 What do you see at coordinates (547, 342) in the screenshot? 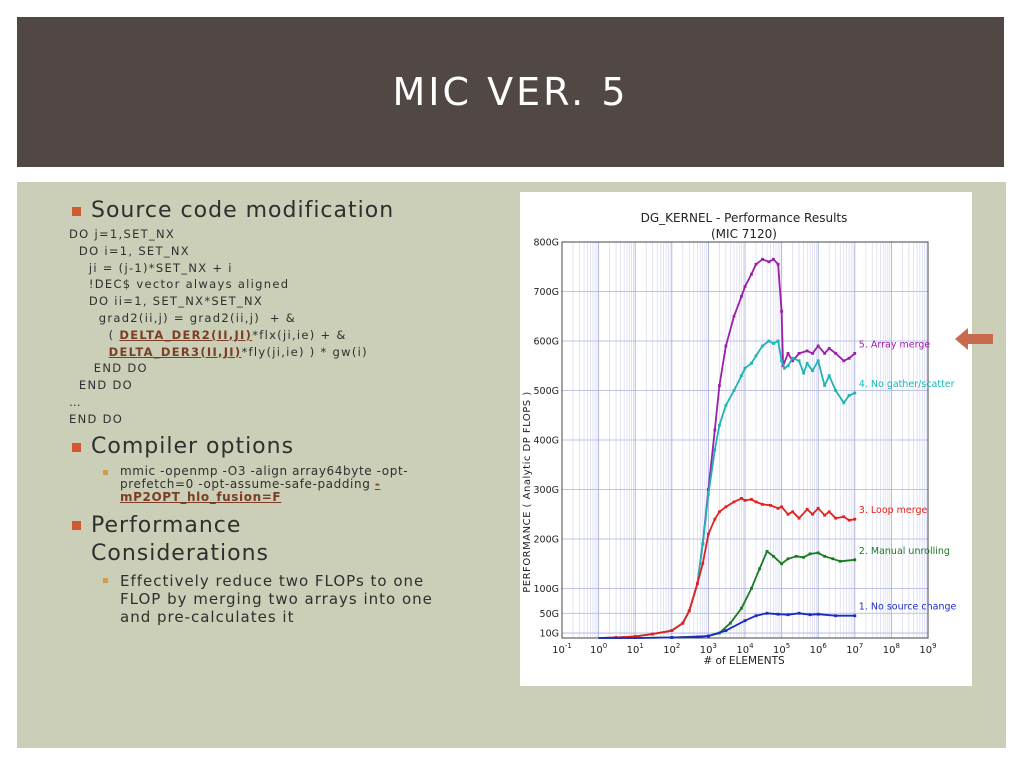
I see `y-tick-label: 600G` at bounding box center [547, 342].